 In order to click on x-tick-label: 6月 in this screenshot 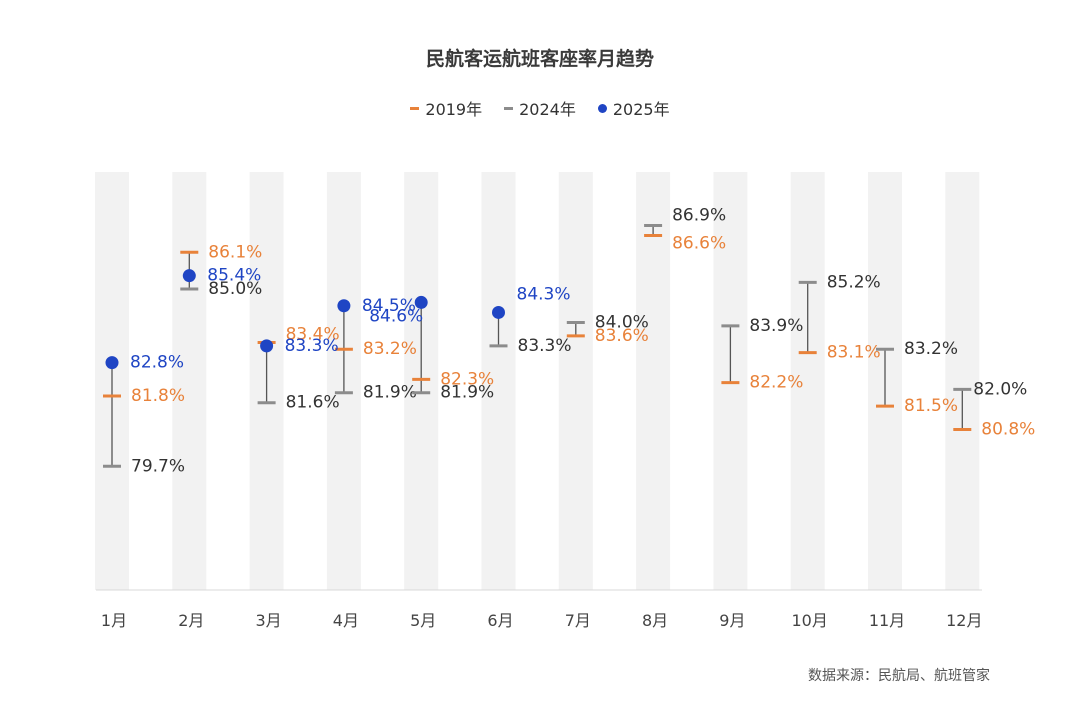, I will do `click(500, 620)`.